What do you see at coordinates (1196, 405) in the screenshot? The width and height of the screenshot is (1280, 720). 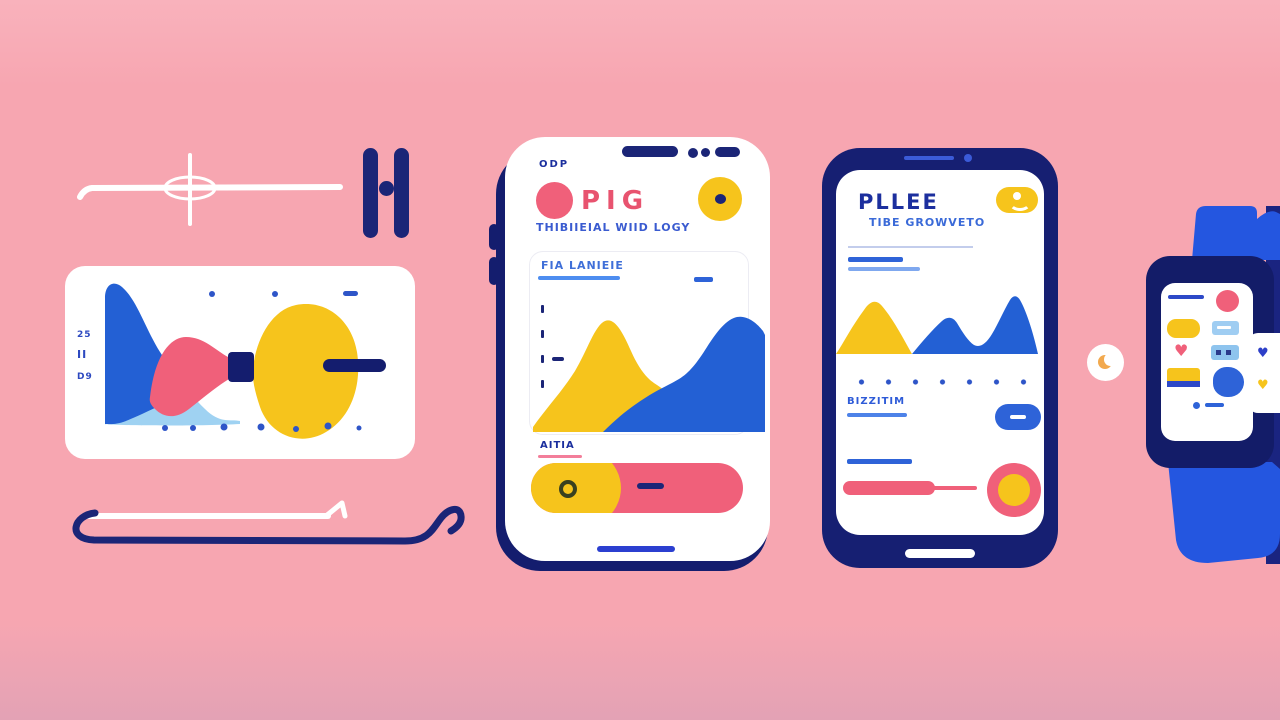 I see `watch-dot` at bounding box center [1196, 405].